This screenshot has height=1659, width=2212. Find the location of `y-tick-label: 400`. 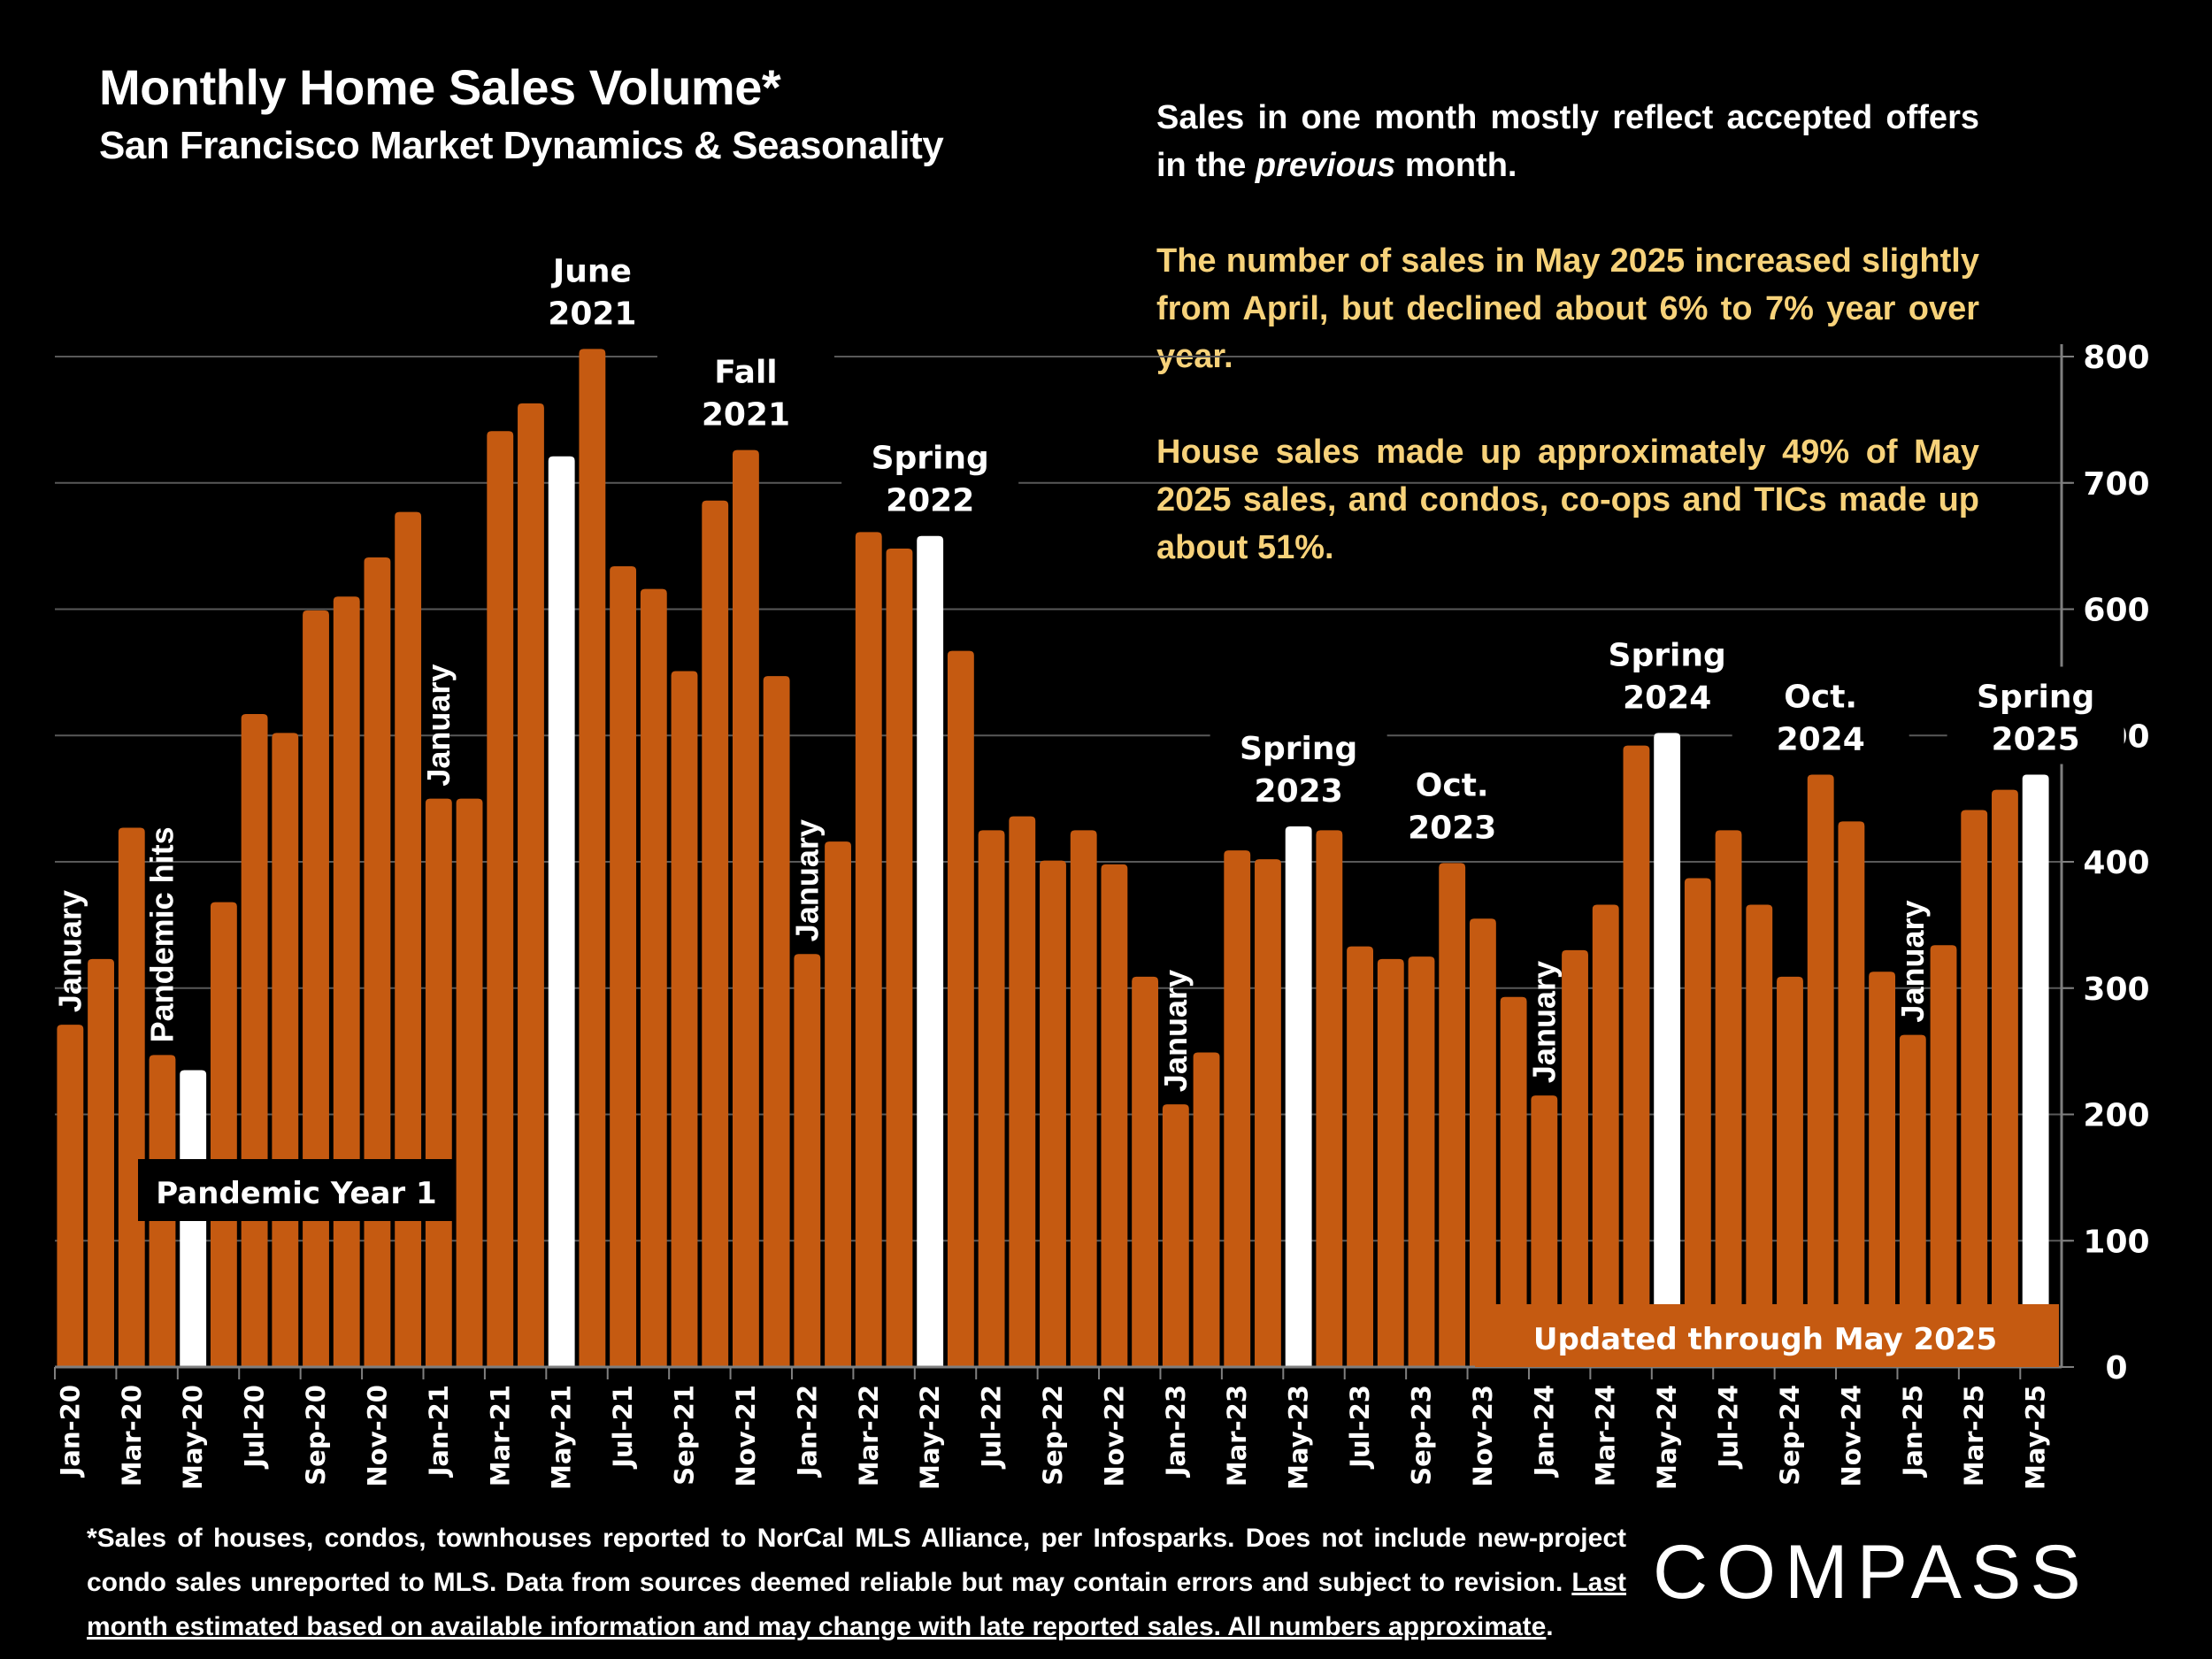

y-tick-label: 400 is located at coordinates (2116, 863).